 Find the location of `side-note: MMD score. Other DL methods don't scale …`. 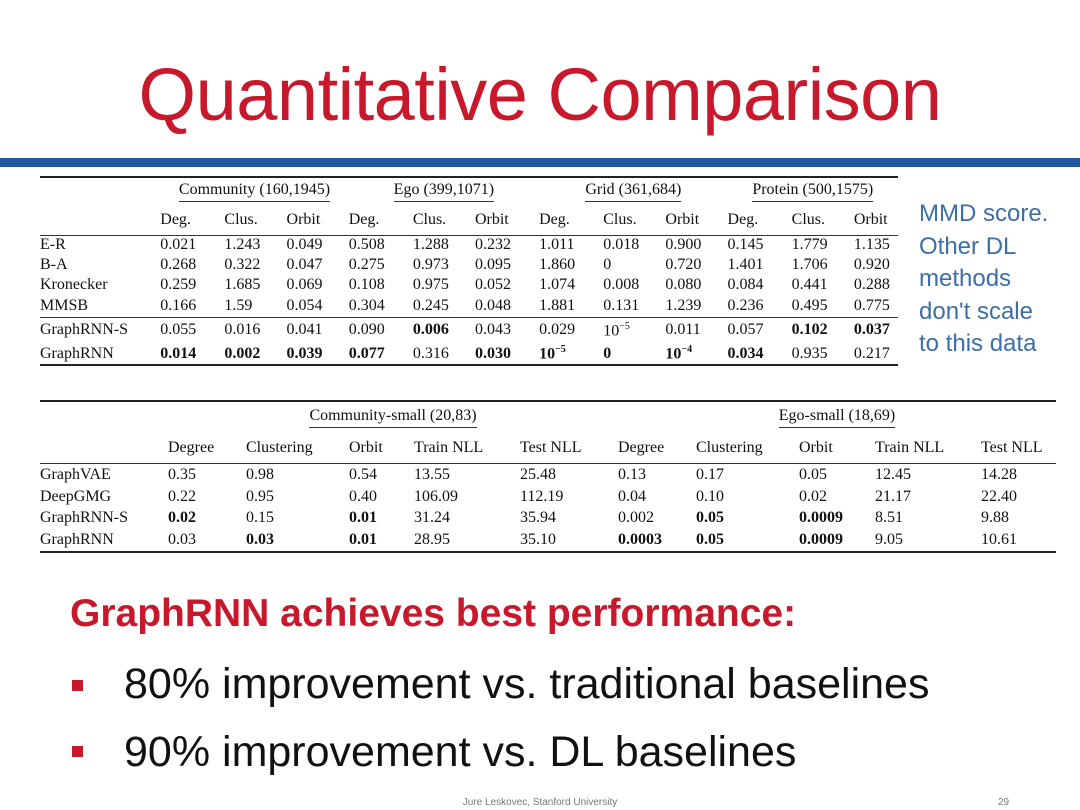

side-note: MMD score. Other DL methods don't scale … is located at coordinates (984, 278).